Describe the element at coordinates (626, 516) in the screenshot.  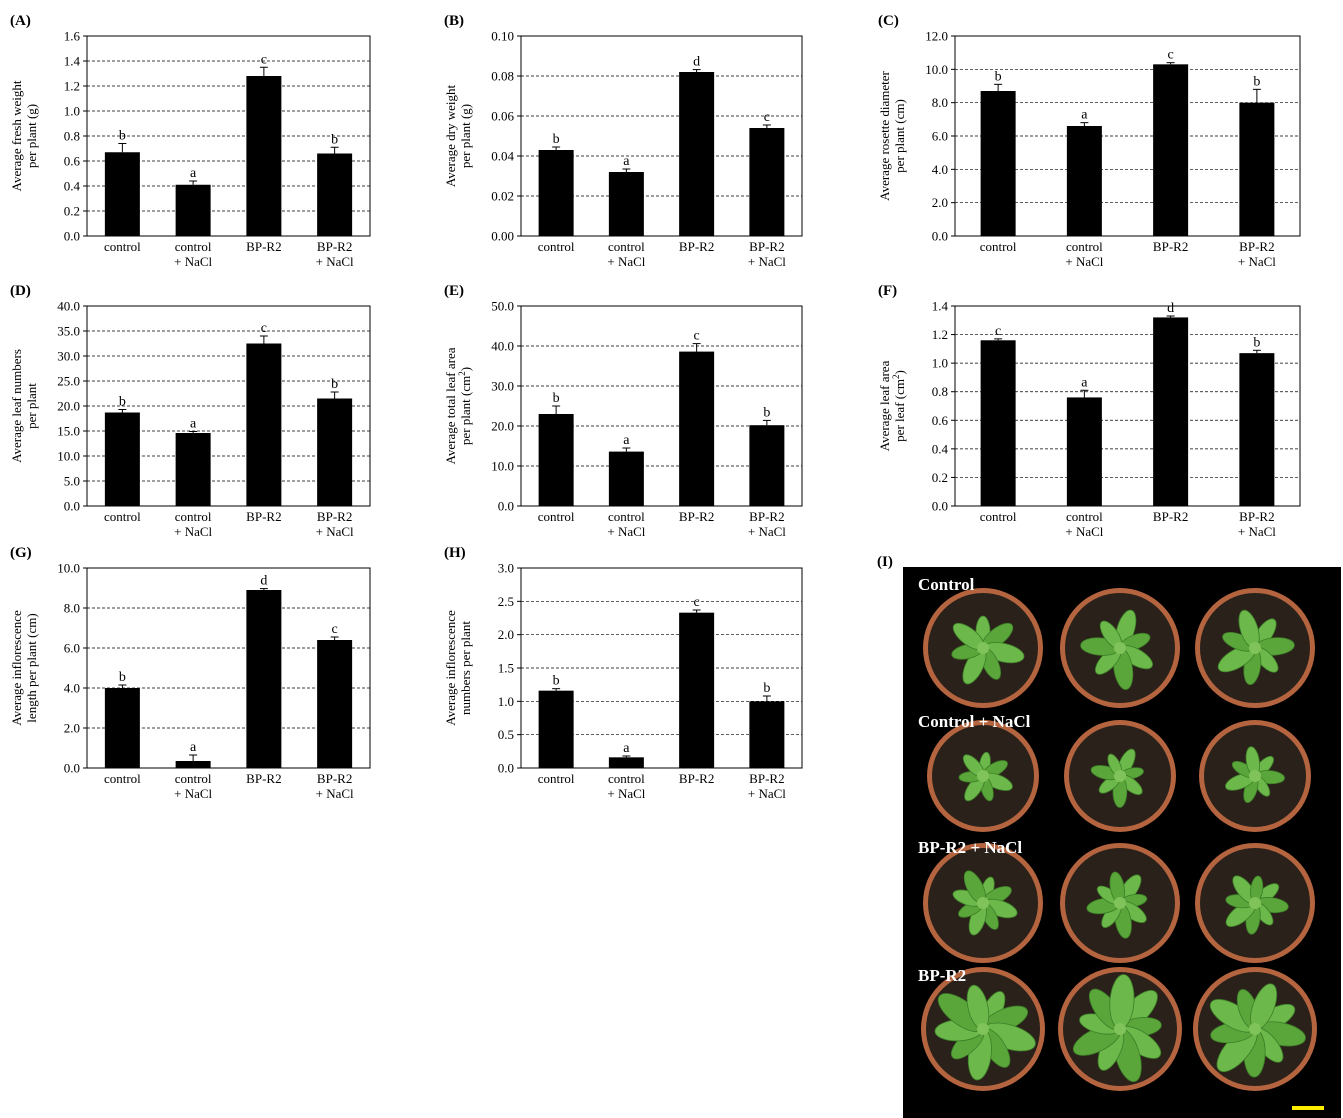
I see `category-label-e-2: control` at that location.